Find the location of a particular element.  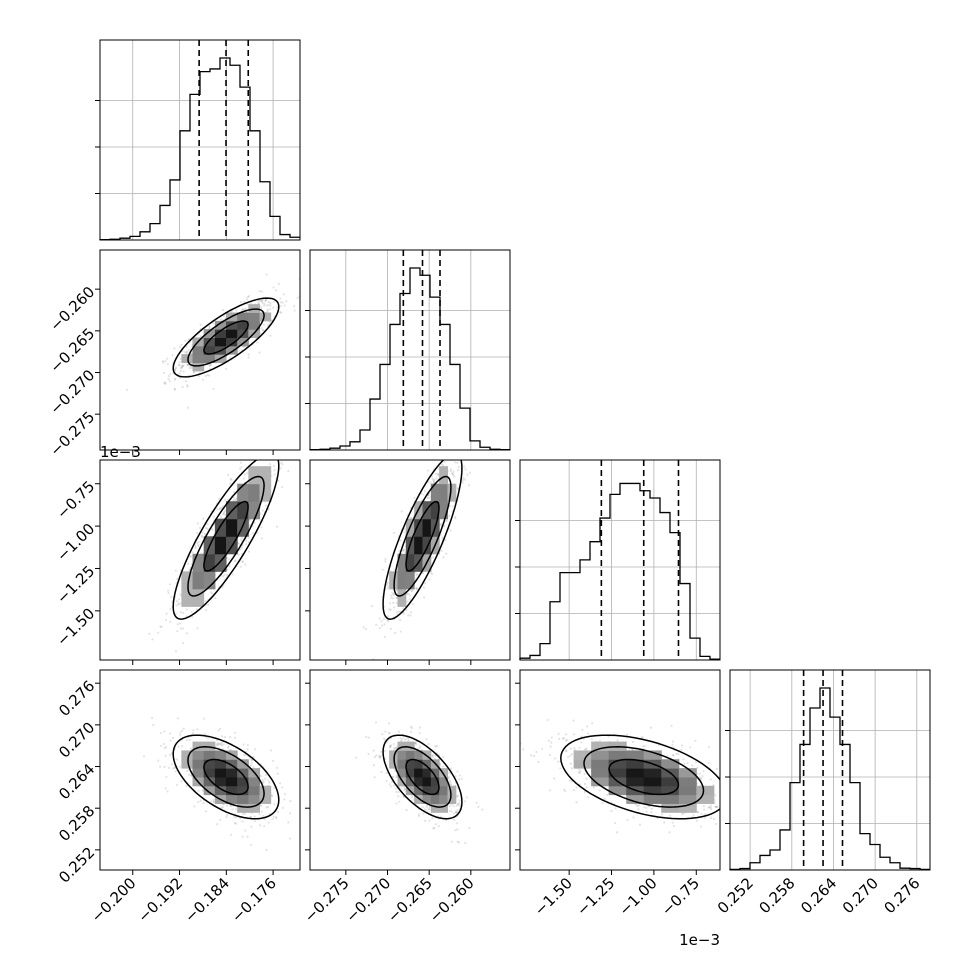

panel-frame is located at coordinates (200, 350).